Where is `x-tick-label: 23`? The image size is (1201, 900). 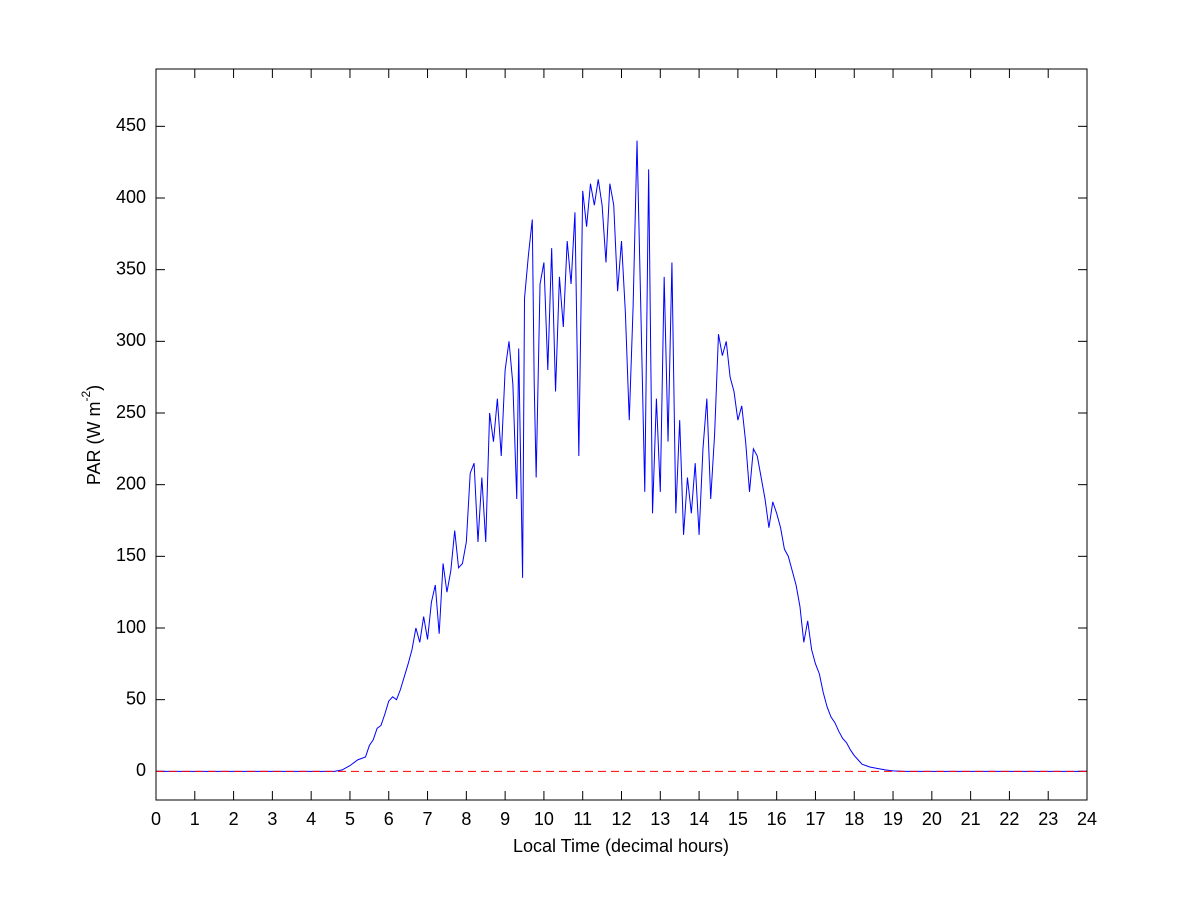 x-tick-label: 23 is located at coordinates (1048, 819).